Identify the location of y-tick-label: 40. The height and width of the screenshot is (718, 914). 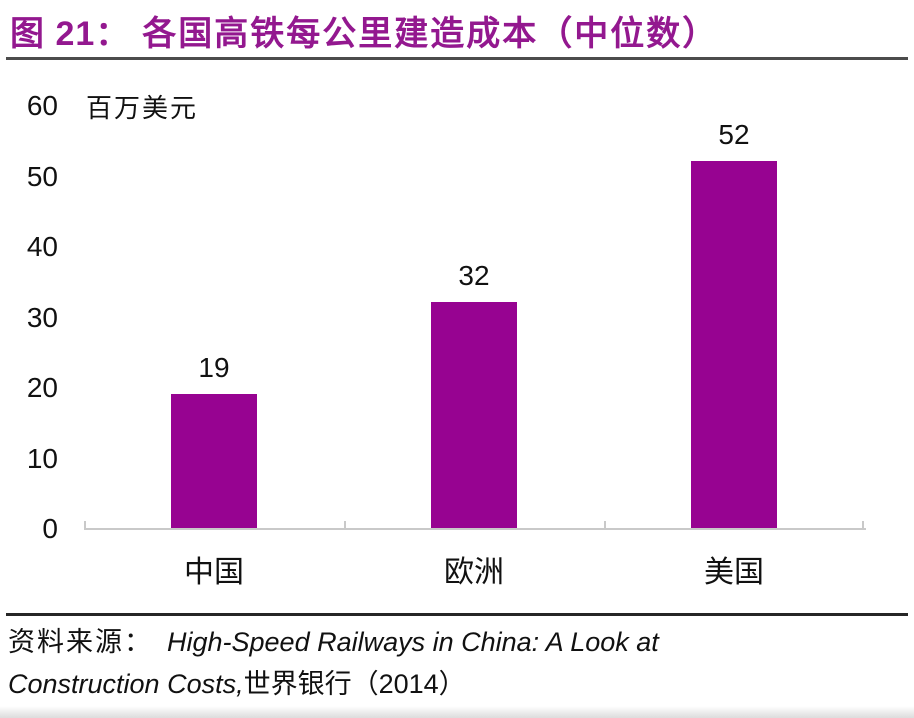
(42, 246).